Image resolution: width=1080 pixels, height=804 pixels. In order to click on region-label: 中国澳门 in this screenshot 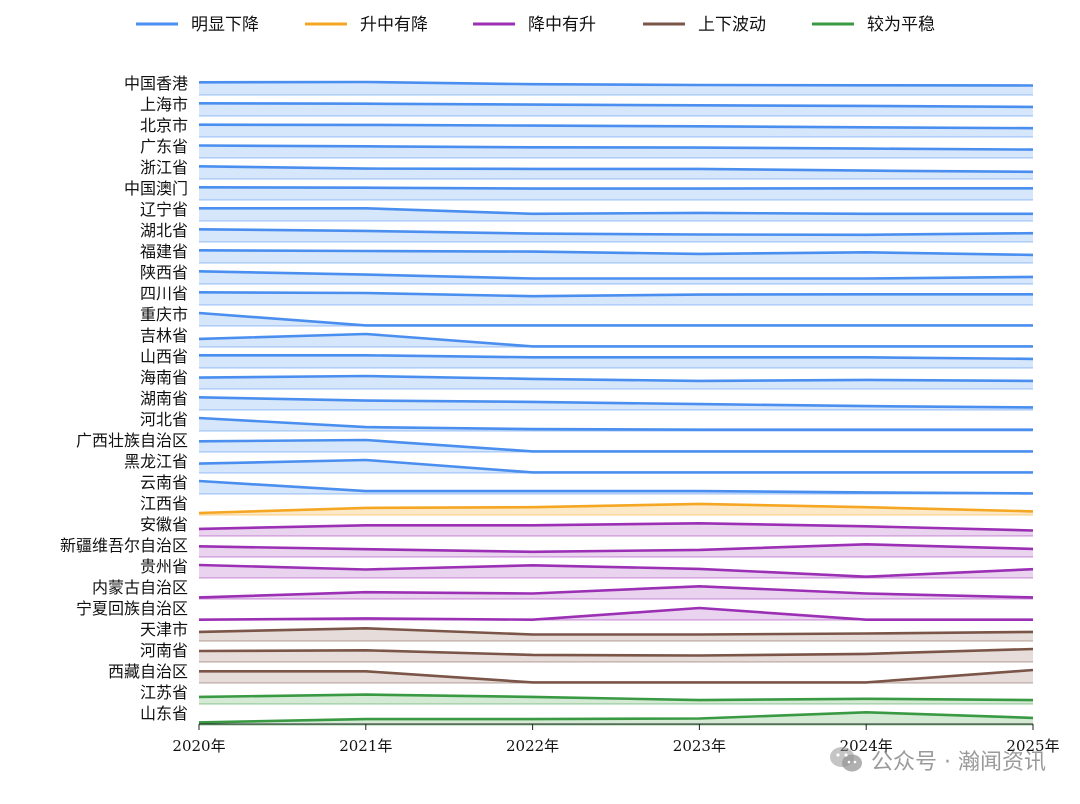, I will do `click(156, 188)`.